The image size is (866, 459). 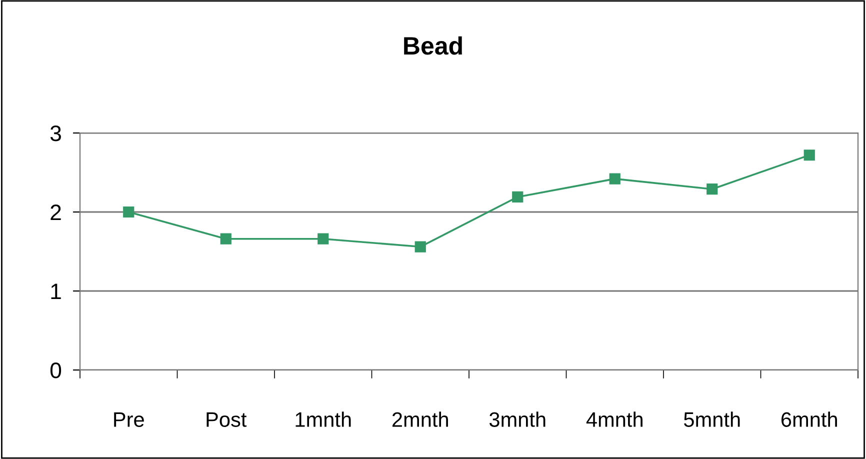 I want to click on x-tick-label: Post, so click(x=226, y=419).